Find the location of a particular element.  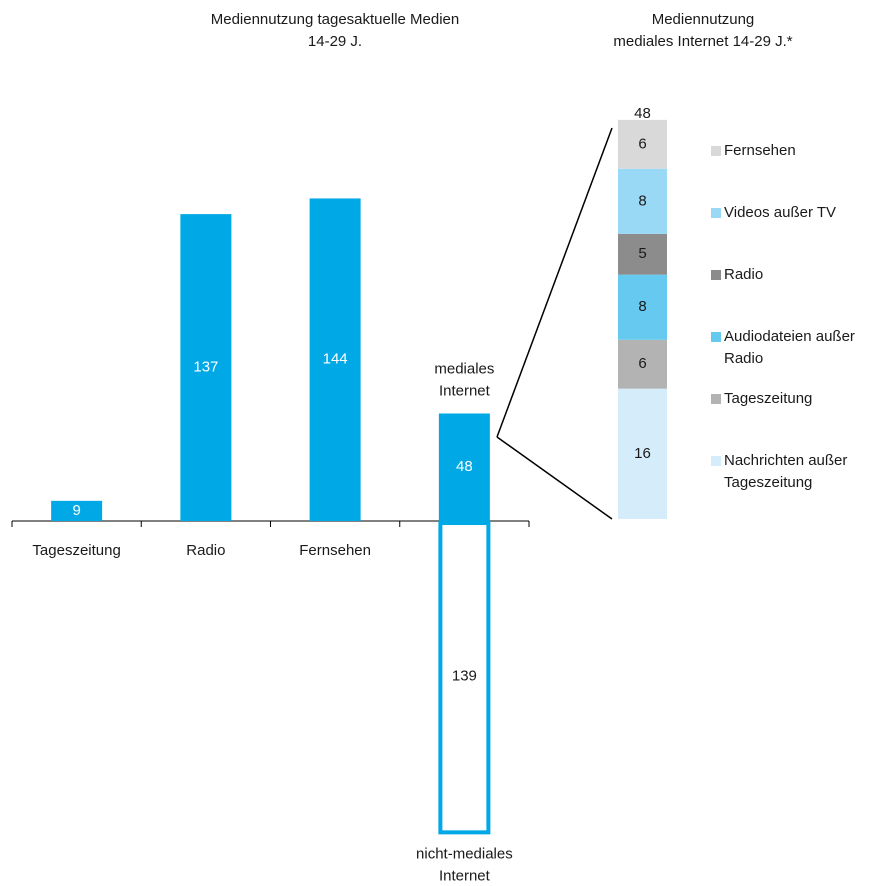

negative-bar-label: nicht-mediales is located at coordinates (464, 853).